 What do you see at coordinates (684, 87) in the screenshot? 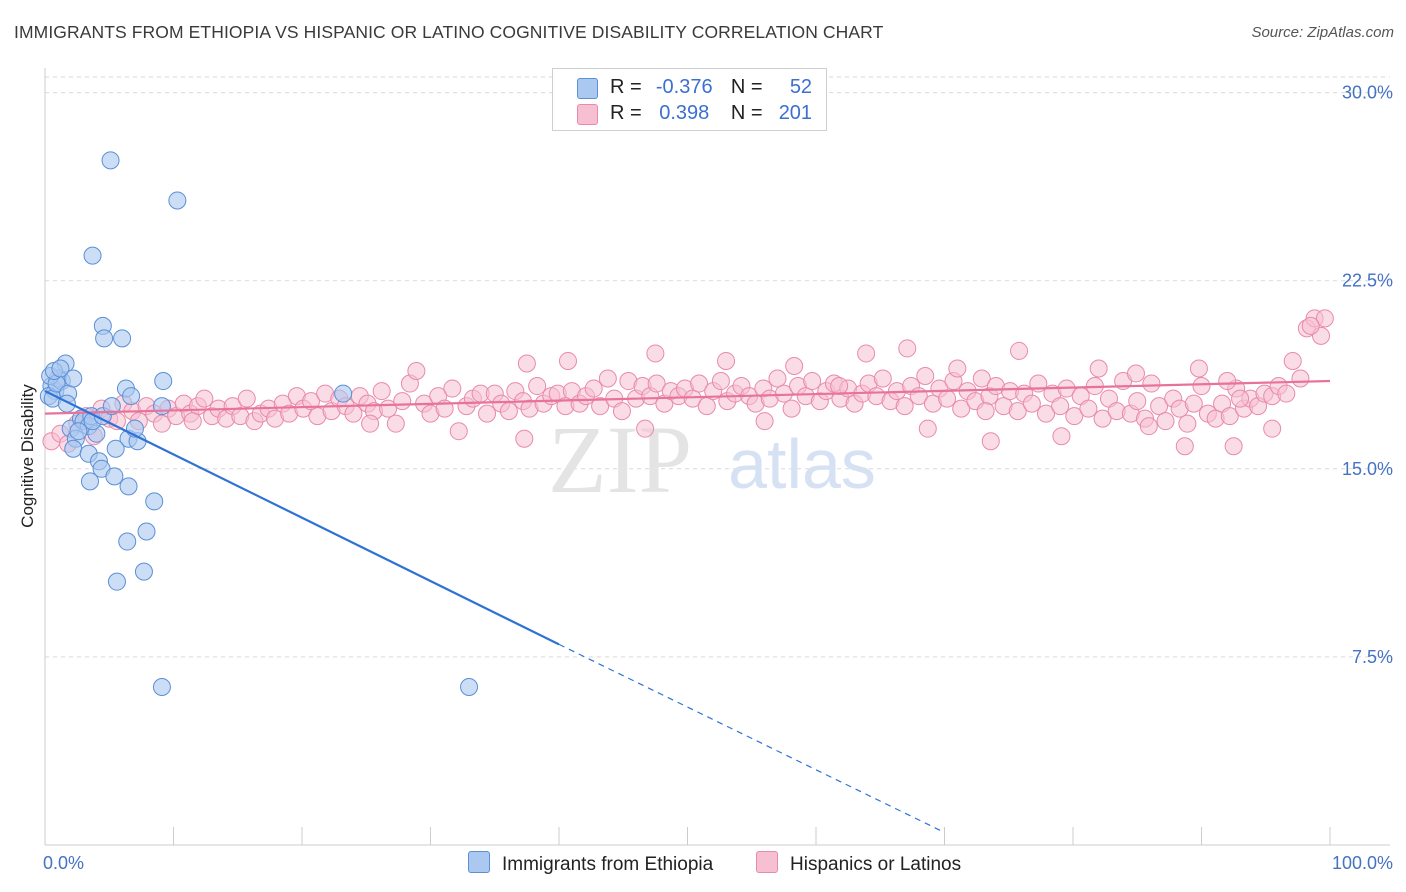
I see `legend-r-value: -0.376` at bounding box center [684, 87].